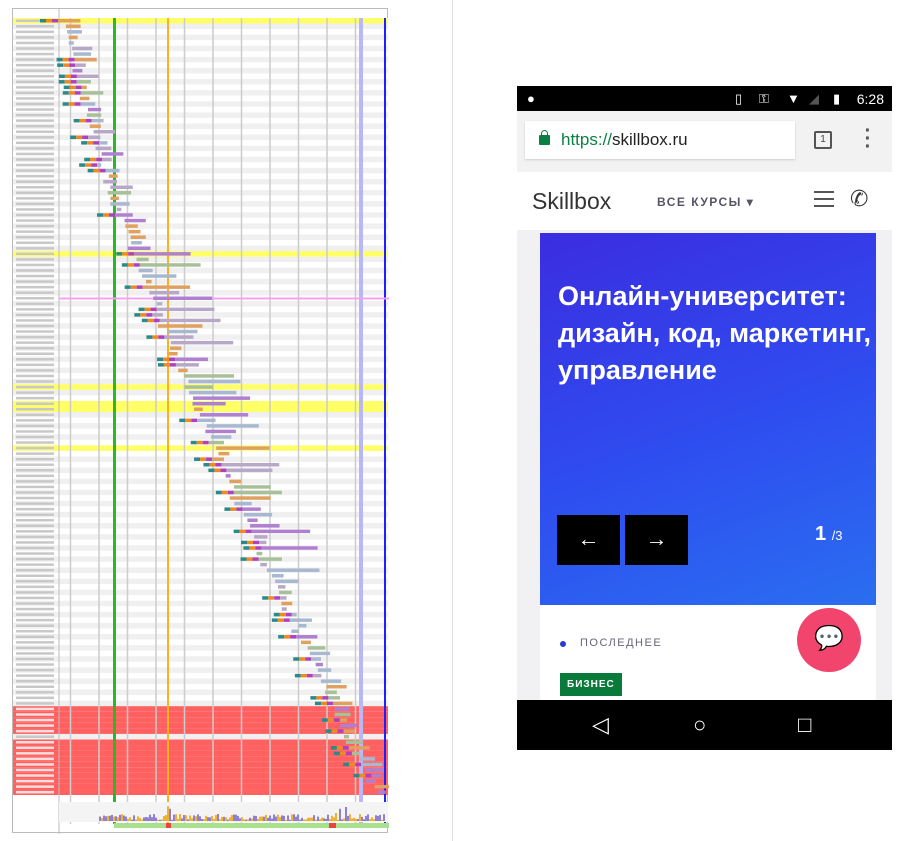  I want to click on recents-icon: □, so click(805, 724).